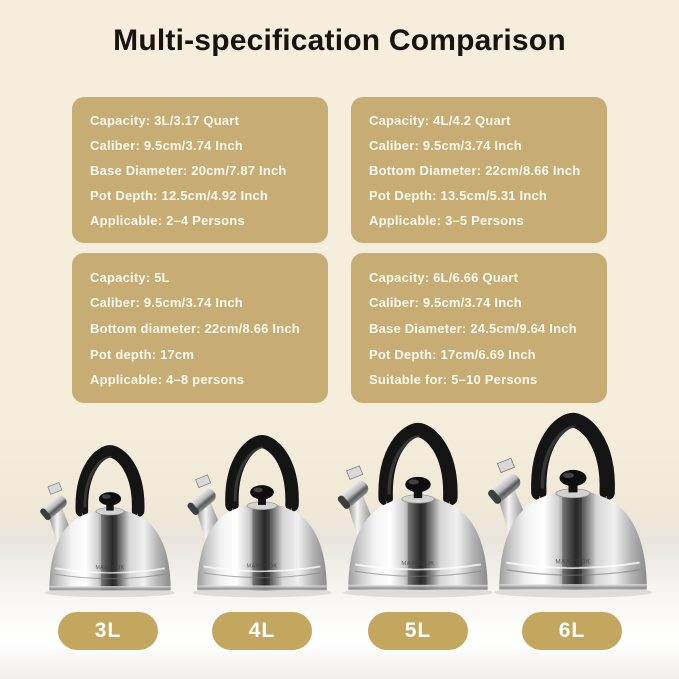  Describe the element at coordinates (453, 380) in the screenshot. I see `spec-line-suitable-for: Suitable for: 5–10 Persons` at that location.